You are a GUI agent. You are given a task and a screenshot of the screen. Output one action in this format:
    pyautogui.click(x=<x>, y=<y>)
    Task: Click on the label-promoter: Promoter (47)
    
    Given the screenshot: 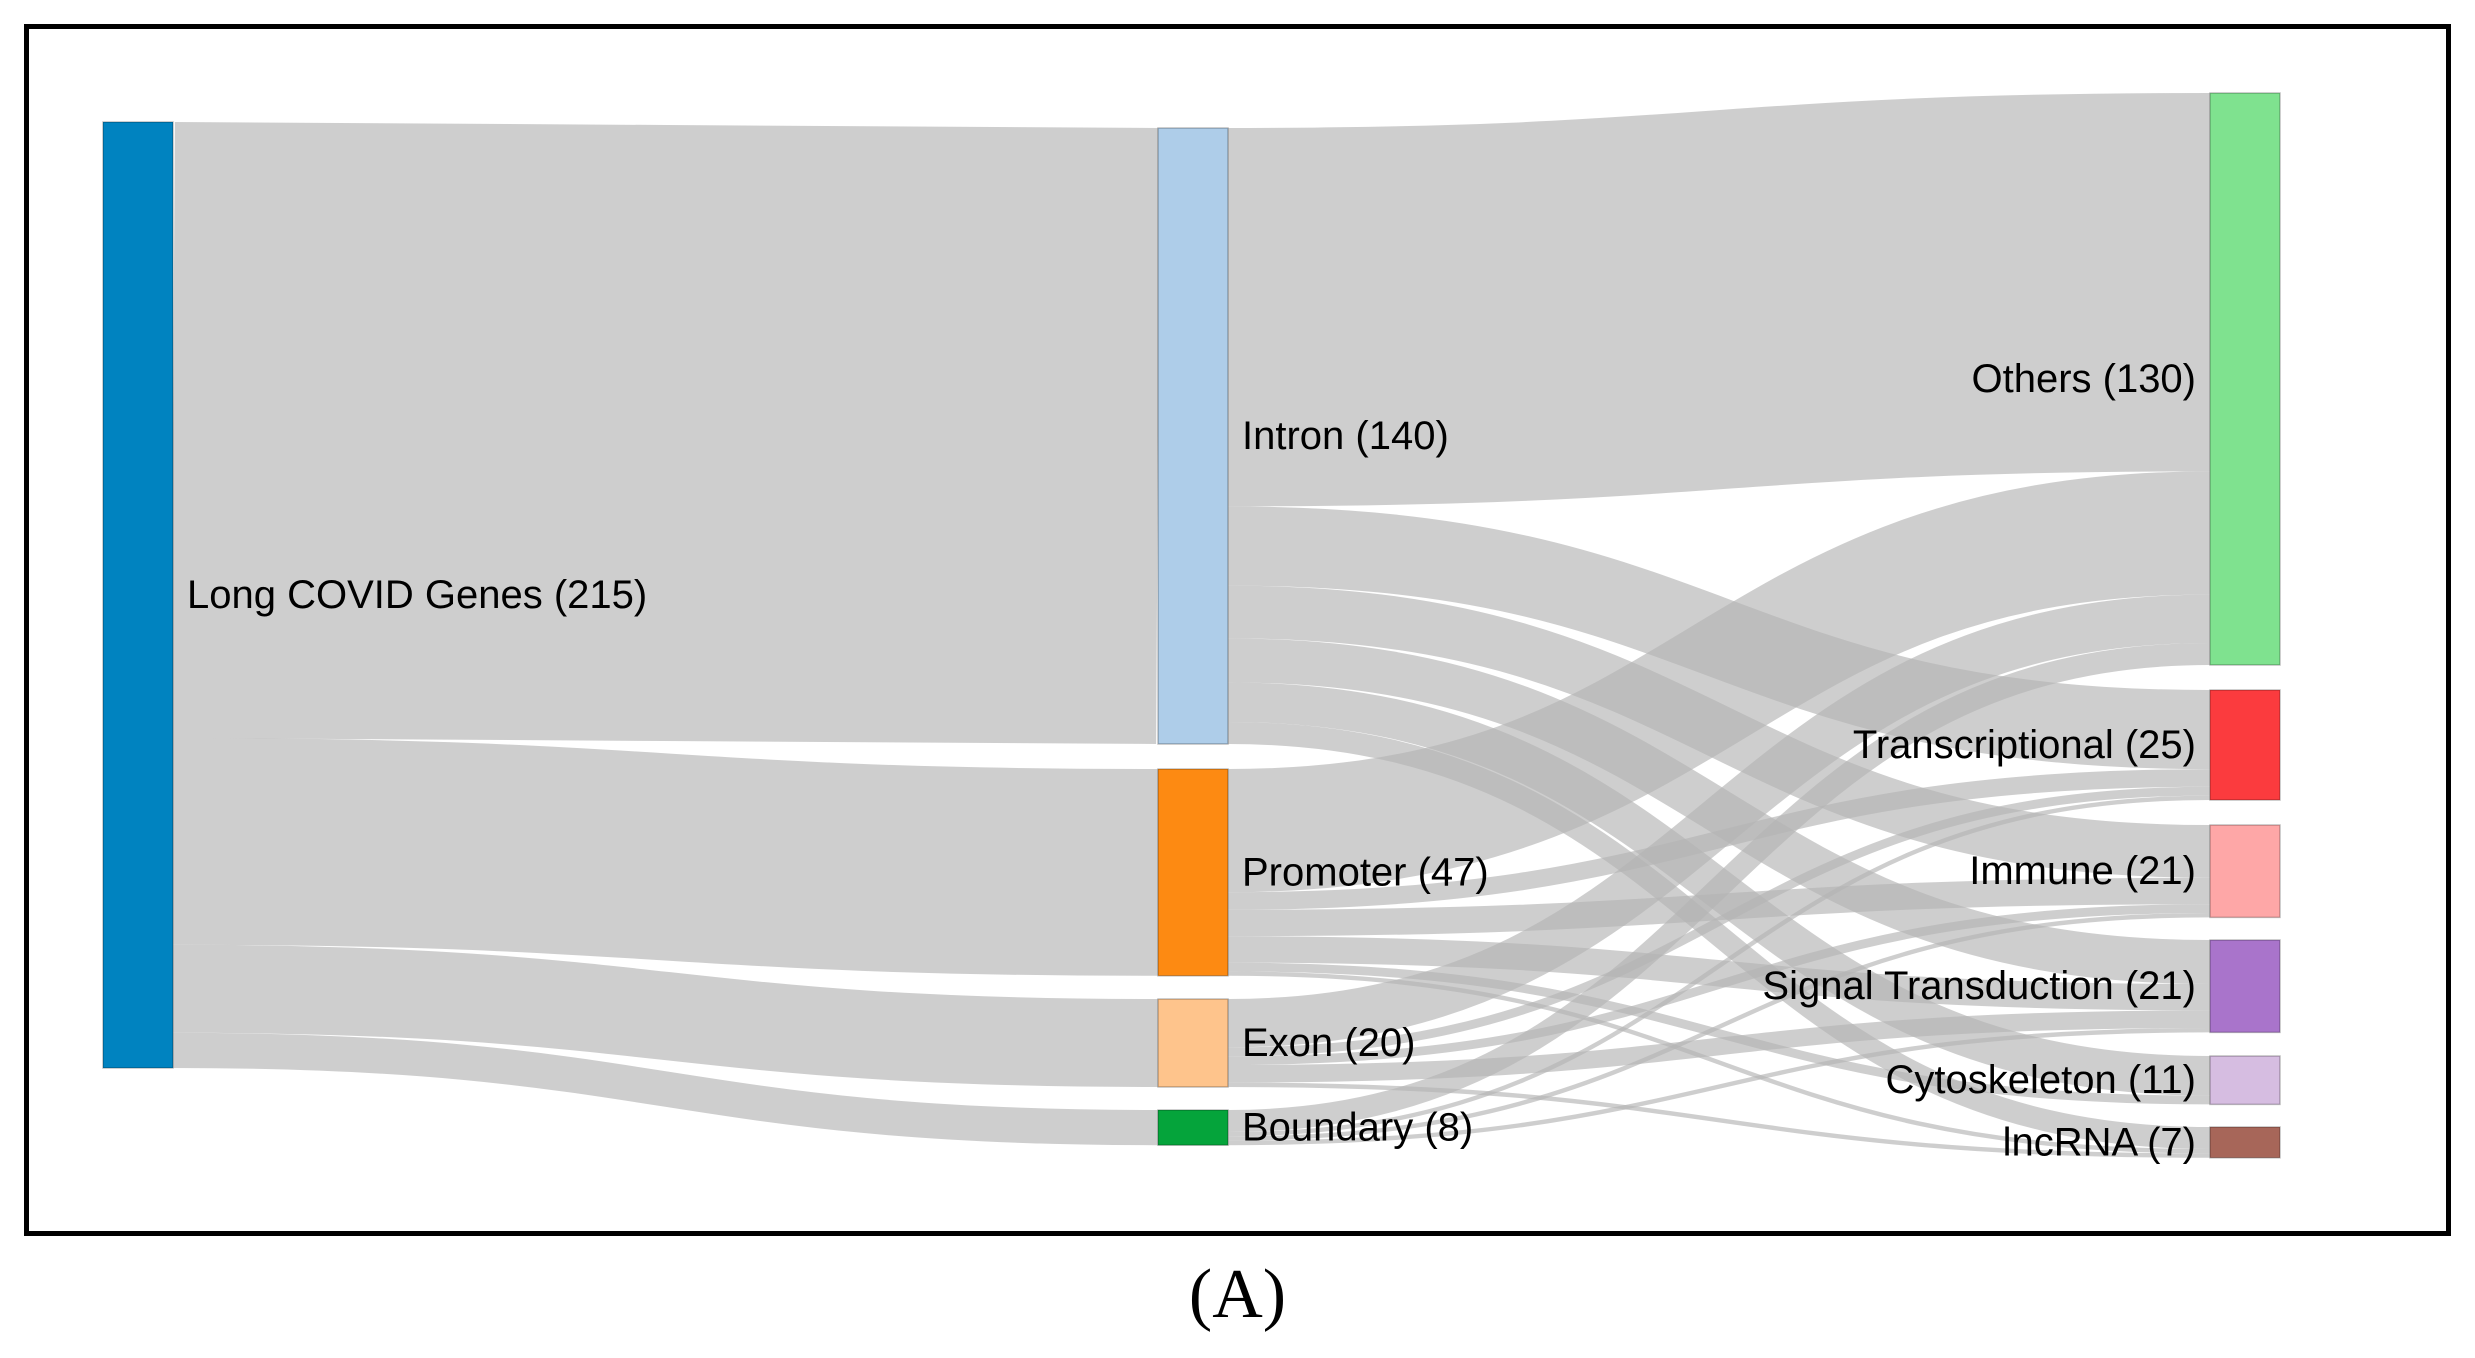 What is the action you would take?
    pyautogui.click(x=1365, y=872)
    